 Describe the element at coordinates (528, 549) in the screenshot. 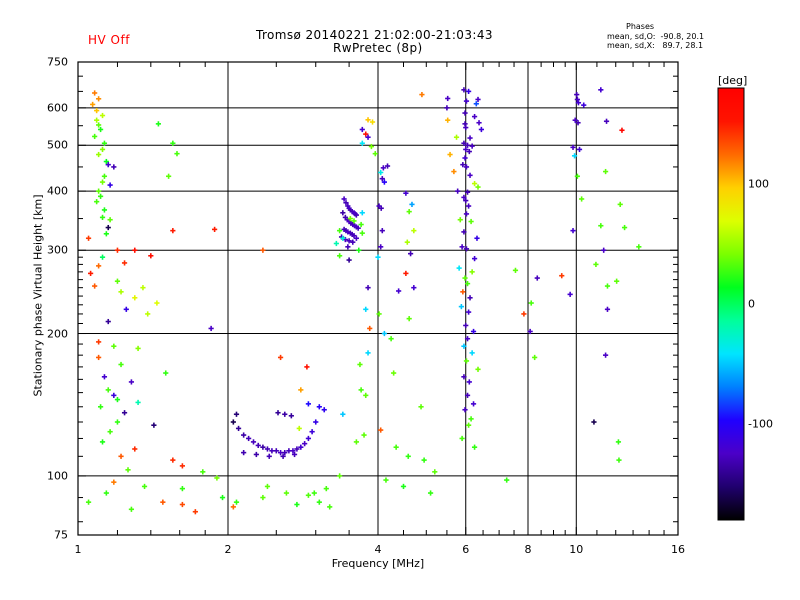

I see `x-tick-label: 8` at that location.